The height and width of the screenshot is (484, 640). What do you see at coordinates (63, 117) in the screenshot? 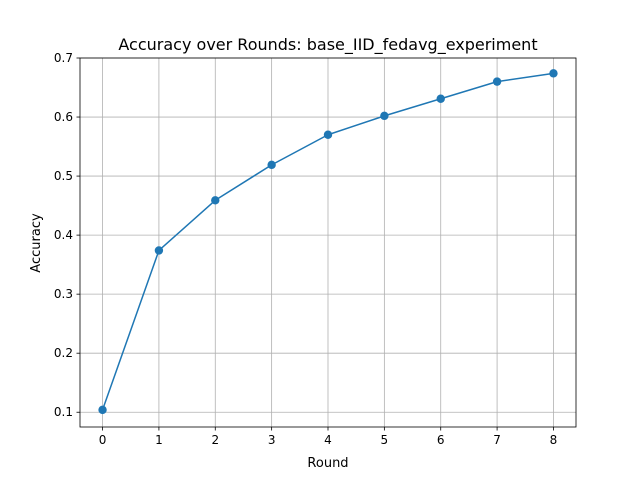
I see `y-tick-label: 0.6` at bounding box center [63, 117].